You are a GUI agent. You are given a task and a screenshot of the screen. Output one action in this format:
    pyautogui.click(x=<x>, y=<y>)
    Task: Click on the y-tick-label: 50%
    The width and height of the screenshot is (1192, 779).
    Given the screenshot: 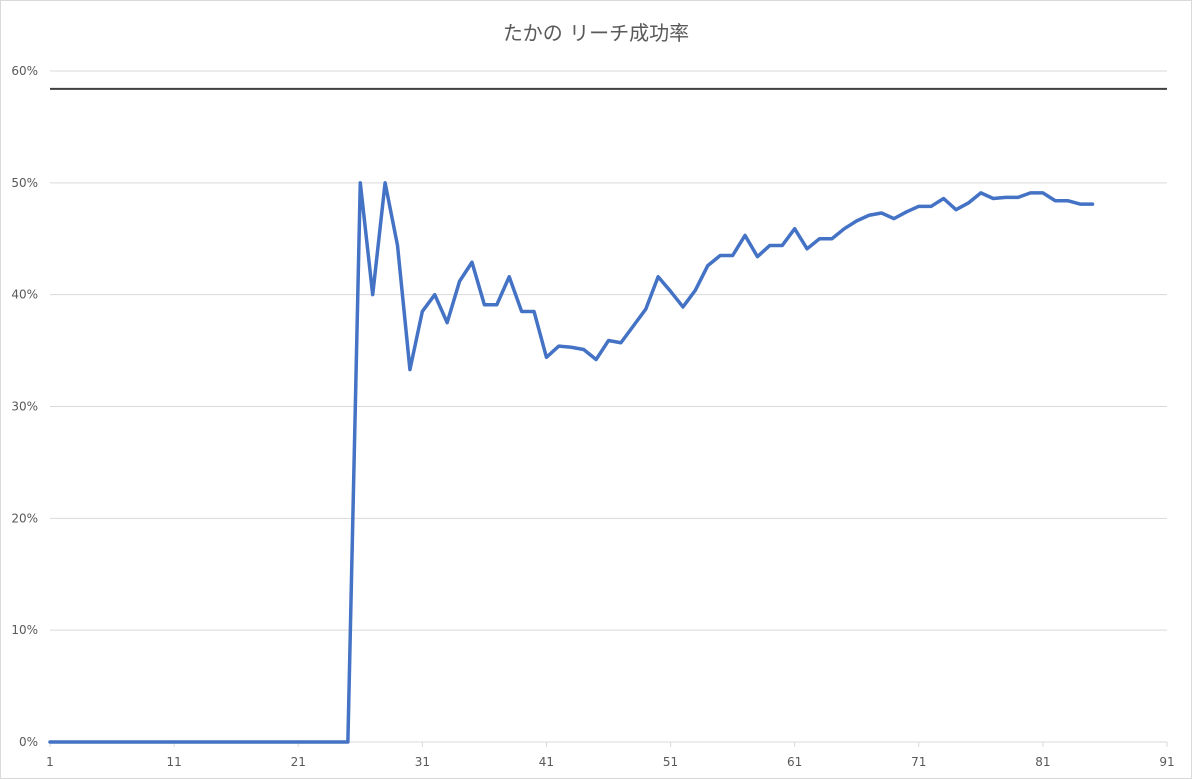 What is the action you would take?
    pyautogui.click(x=24, y=183)
    